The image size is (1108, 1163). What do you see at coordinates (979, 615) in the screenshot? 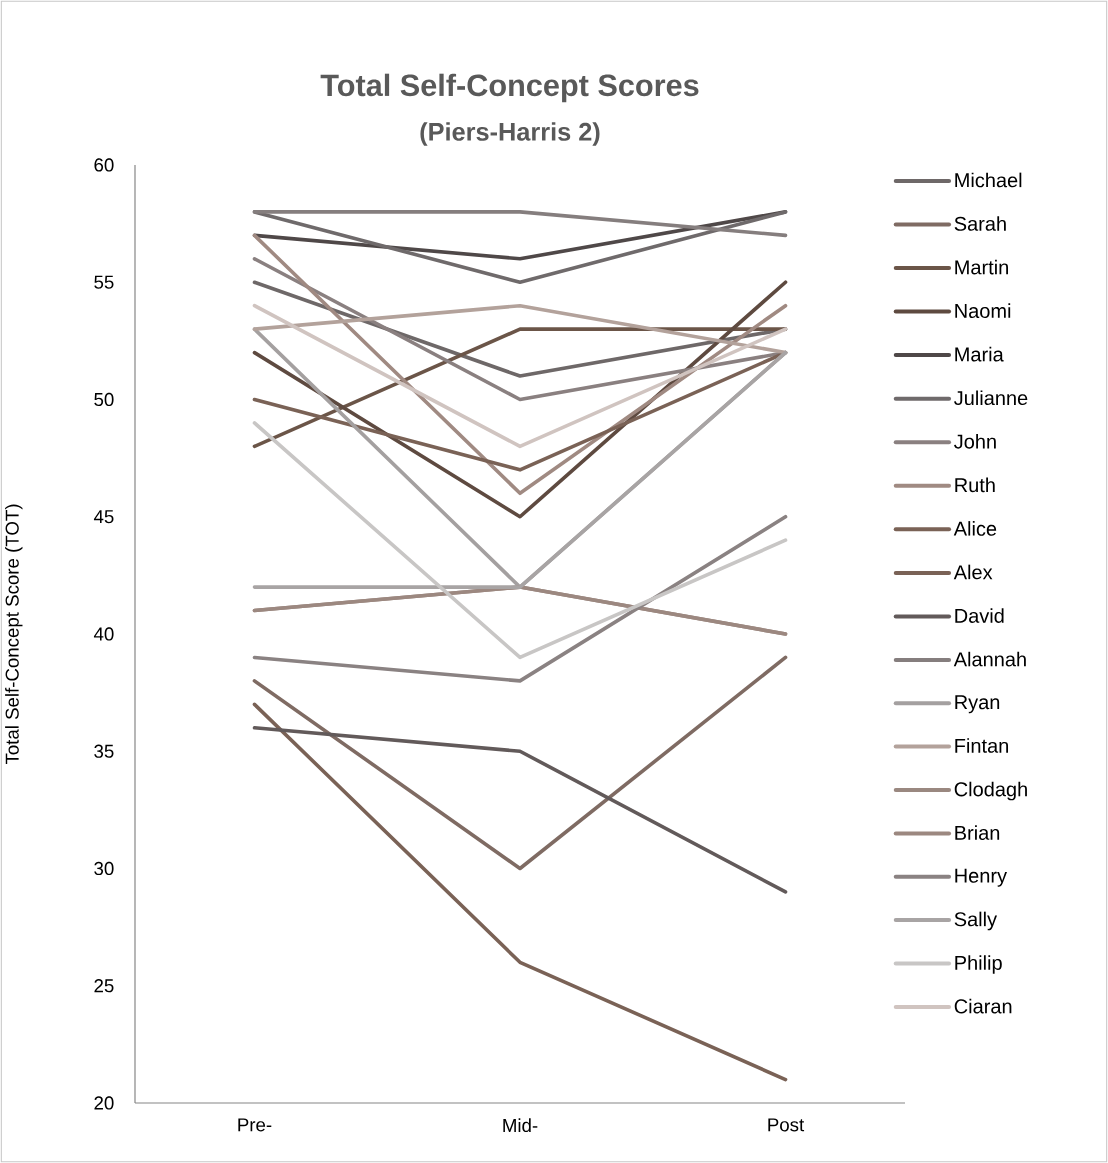
I see `legend-label: David` at bounding box center [979, 615].